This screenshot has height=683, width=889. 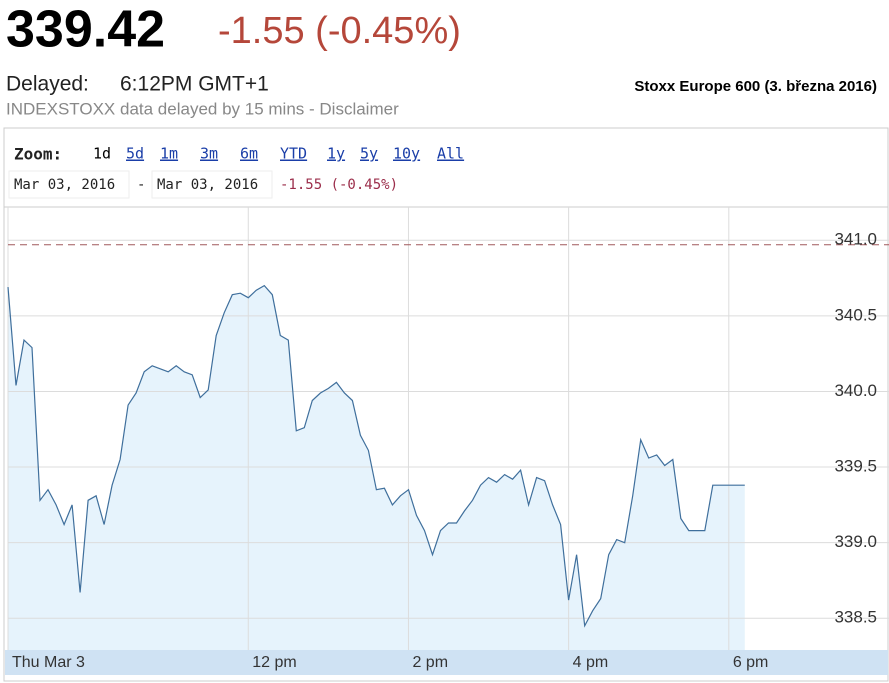 What do you see at coordinates (591, 662) in the screenshot?
I see `x-tick-label: 4 pm` at bounding box center [591, 662].